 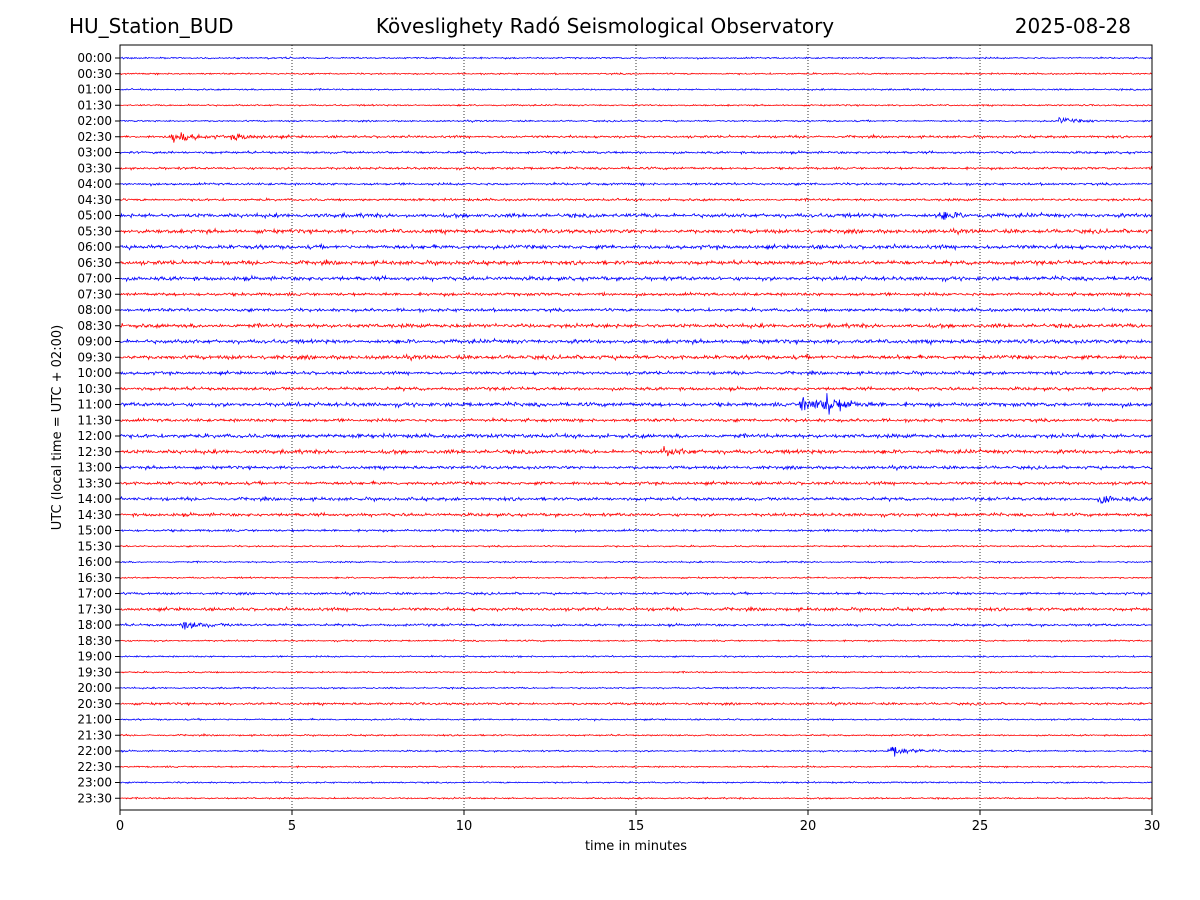 What do you see at coordinates (94, 121) in the screenshot?
I see `y-tick-label: 02:00` at bounding box center [94, 121].